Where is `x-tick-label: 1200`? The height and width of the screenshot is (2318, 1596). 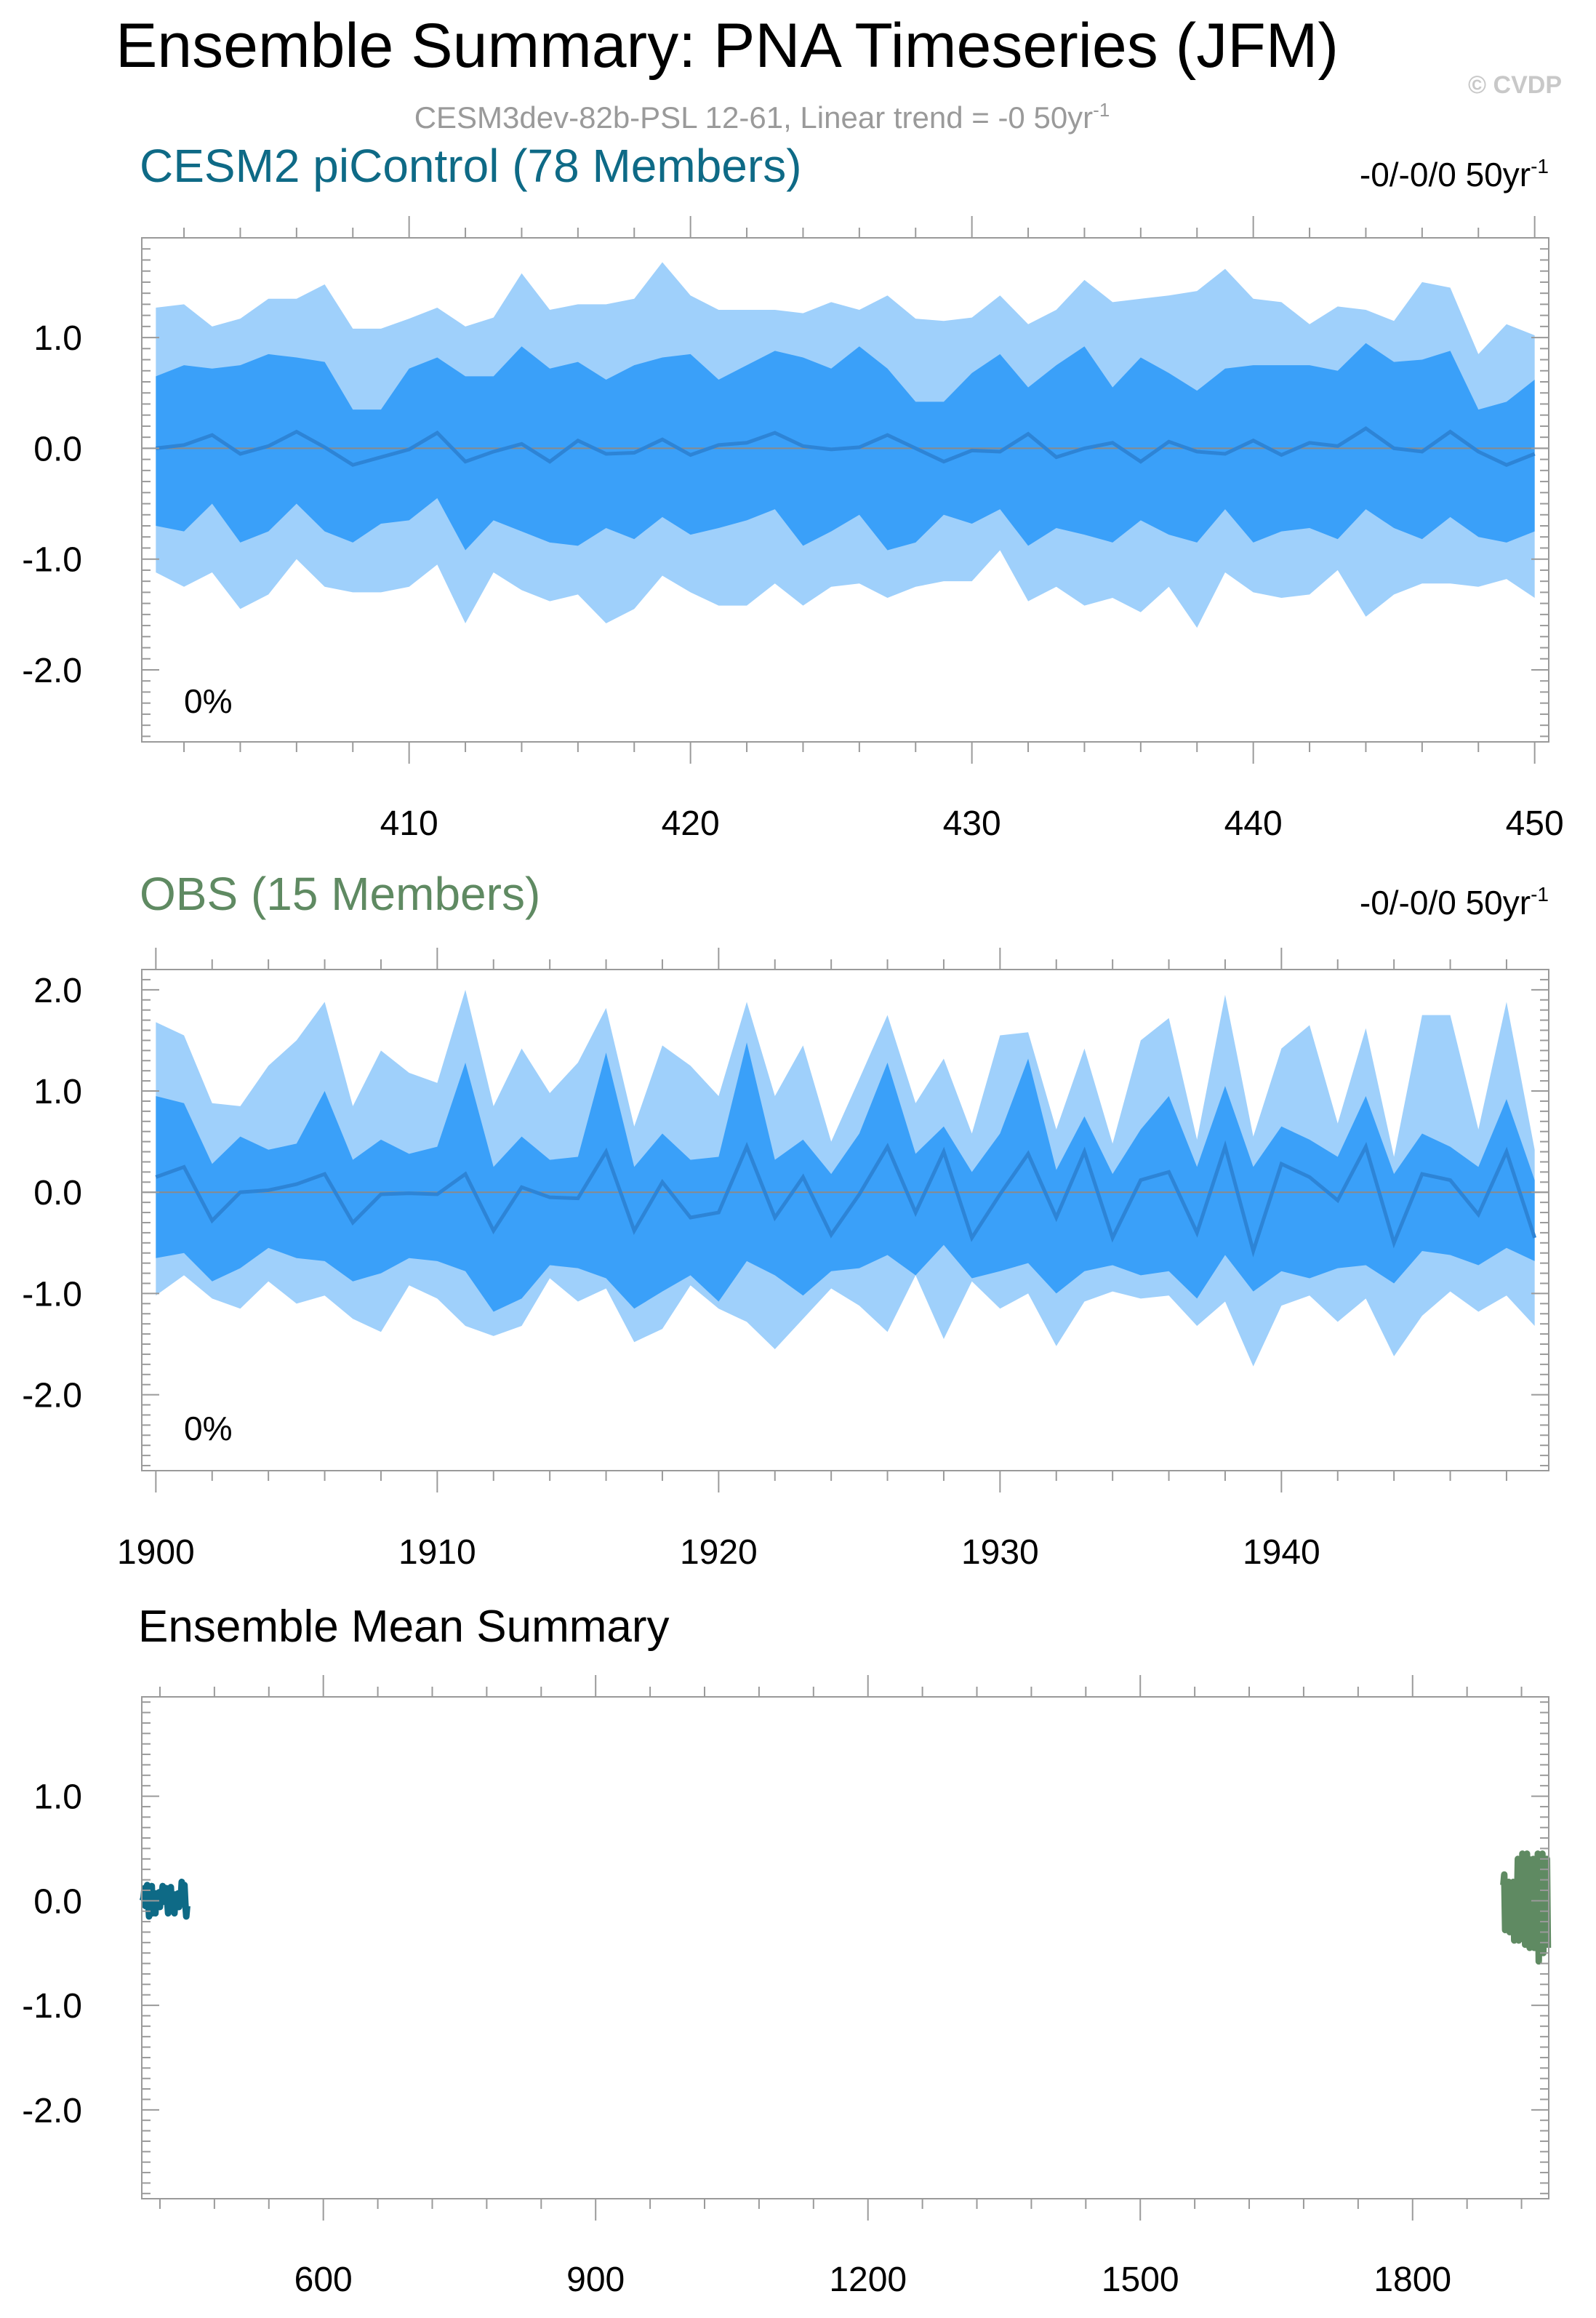 x-tick-label: 1200 is located at coordinates (868, 2280).